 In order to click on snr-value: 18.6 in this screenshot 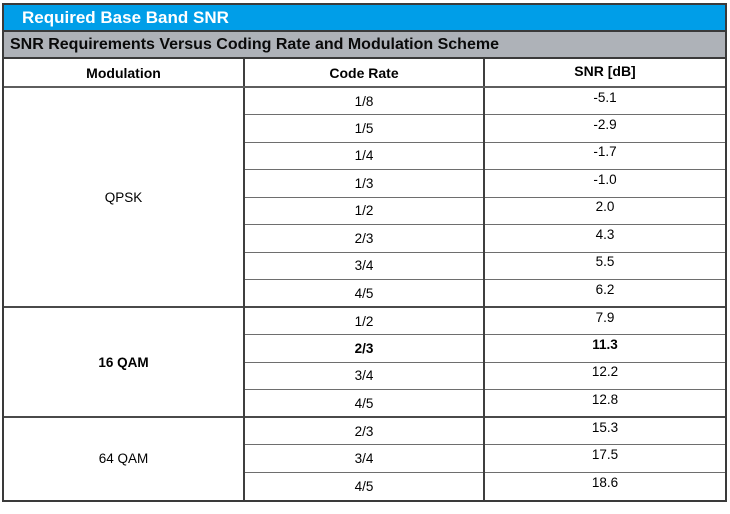, I will do `click(605, 482)`.